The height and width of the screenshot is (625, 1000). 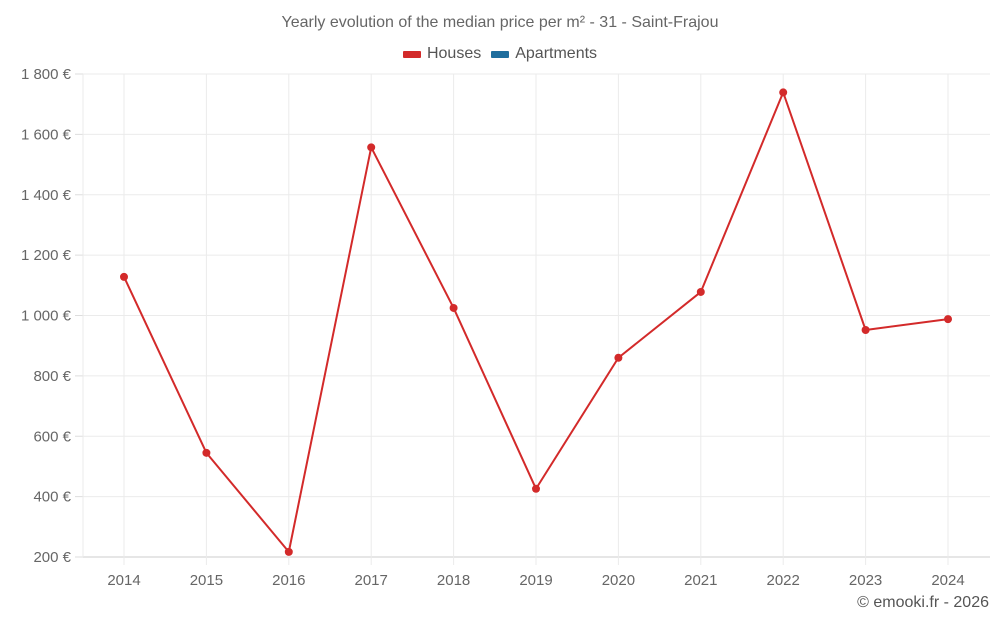 What do you see at coordinates (783, 580) in the screenshot?
I see `x-tick-label: 2022` at bounding box center [783, 580].